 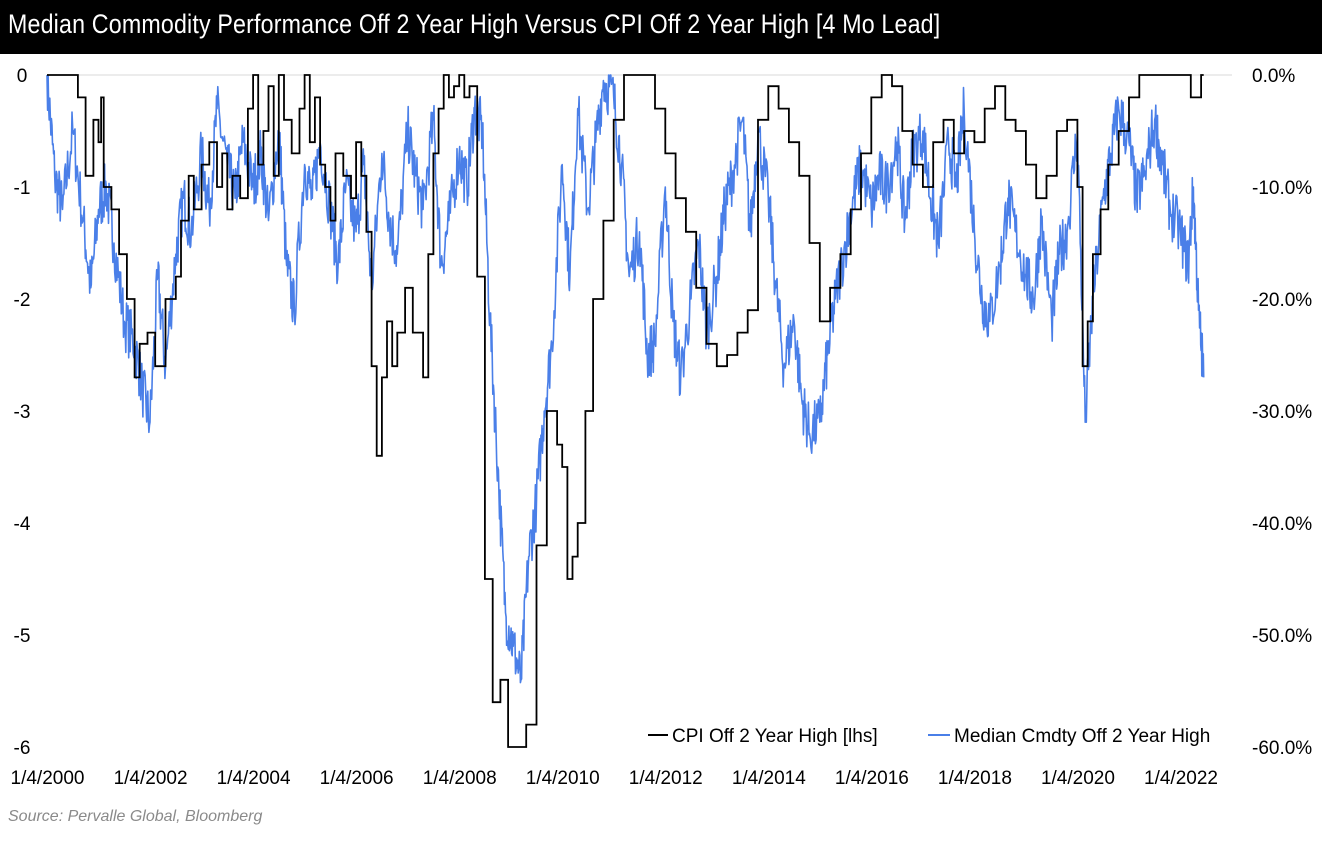 I want to click on right-tick-label: -30.0%, so click(x=1282, y=412).